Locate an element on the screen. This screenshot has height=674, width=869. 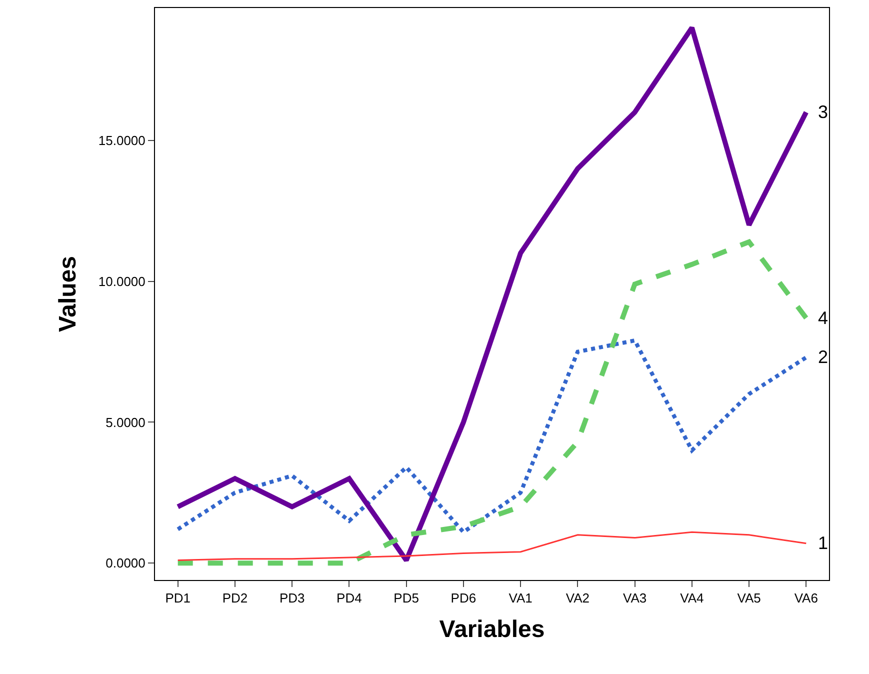
y-tick-label: 0.0000 is located at coordinates (126, 563).